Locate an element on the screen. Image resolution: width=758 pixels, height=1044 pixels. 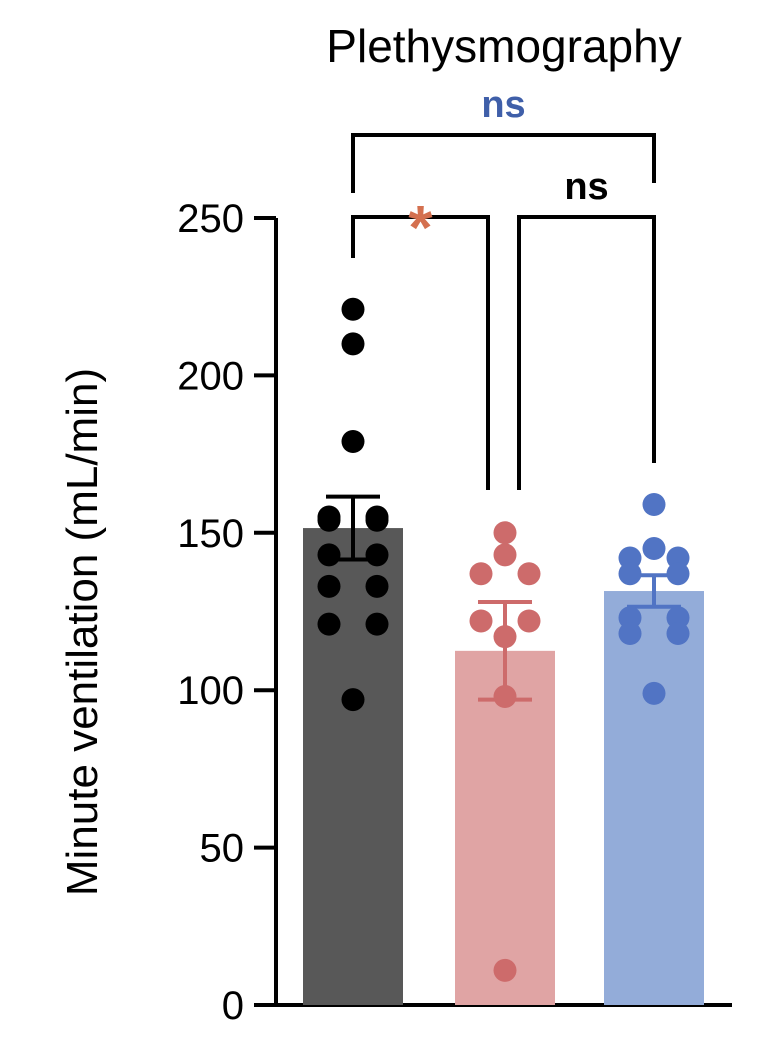
y-tick-label: 50 is located at coordinates (222, 849).